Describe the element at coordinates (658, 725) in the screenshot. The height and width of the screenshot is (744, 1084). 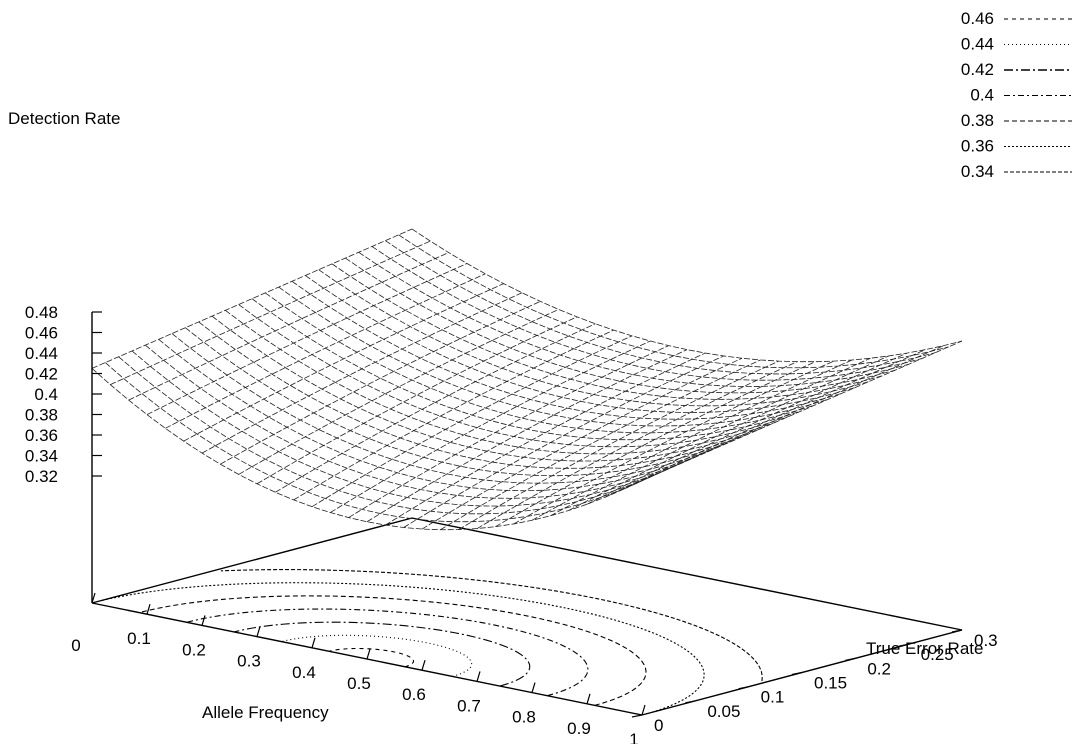
I see `y-tick-label: 0` at that location.